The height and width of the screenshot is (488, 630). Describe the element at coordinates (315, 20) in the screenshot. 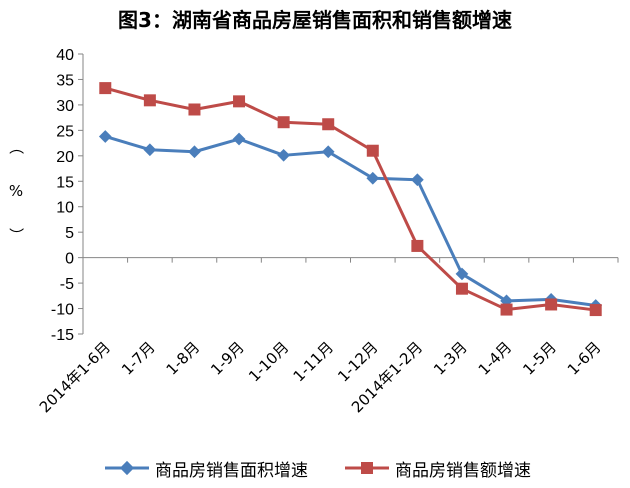

I see `chart-title: 图3：湖南省商品房屋销售面积和销售额增速` at that location.